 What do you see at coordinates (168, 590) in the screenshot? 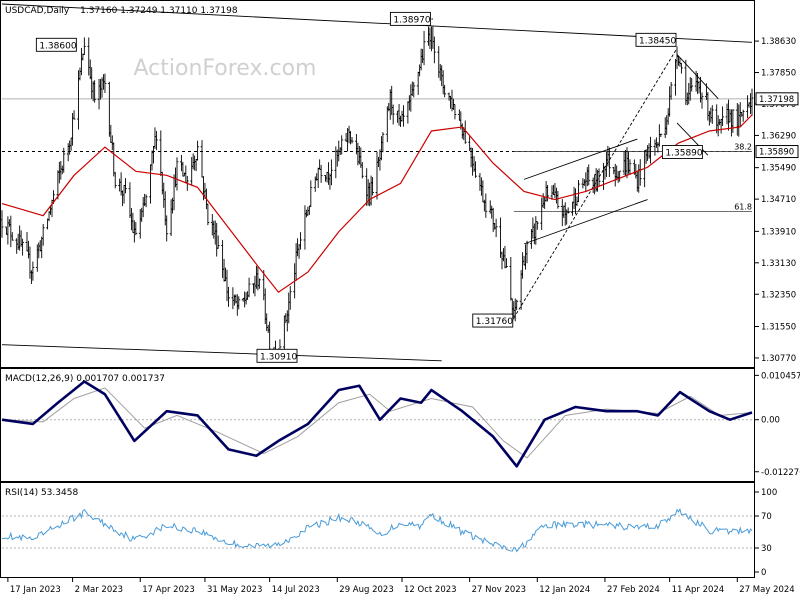
I see `x-axis-tick-label: 17 Apr 2023` at bounding box center [168, 590].